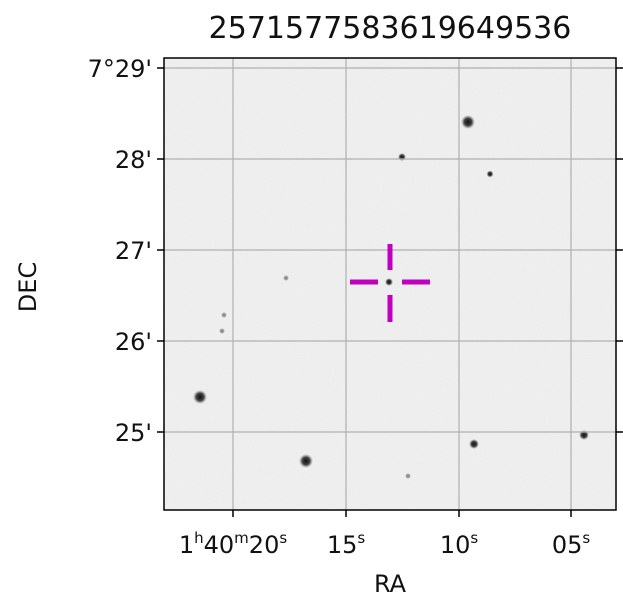  I want to click on target-star, so click(389, 282).